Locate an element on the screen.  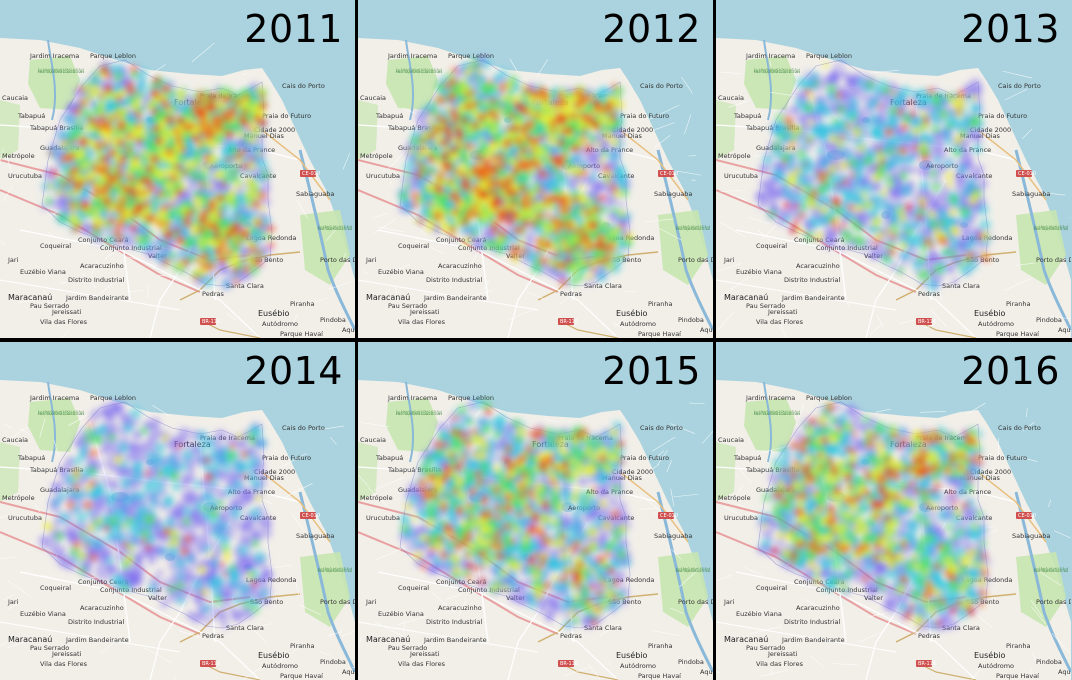
road-shield-label: CE-010 is located at coordinates (311, 174).